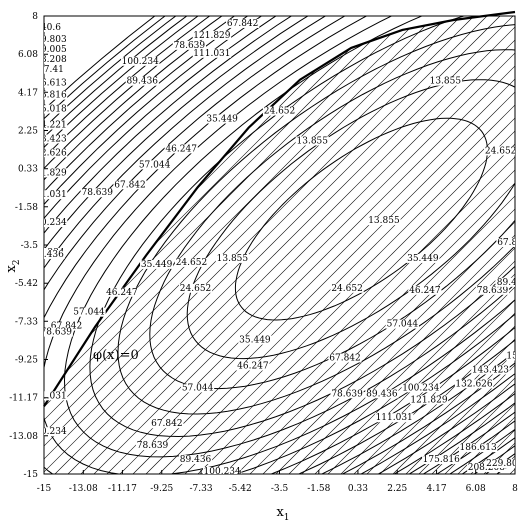 The image size is (525, 530). I want to click on x-tick-label: -11.17, so click(122, 489).